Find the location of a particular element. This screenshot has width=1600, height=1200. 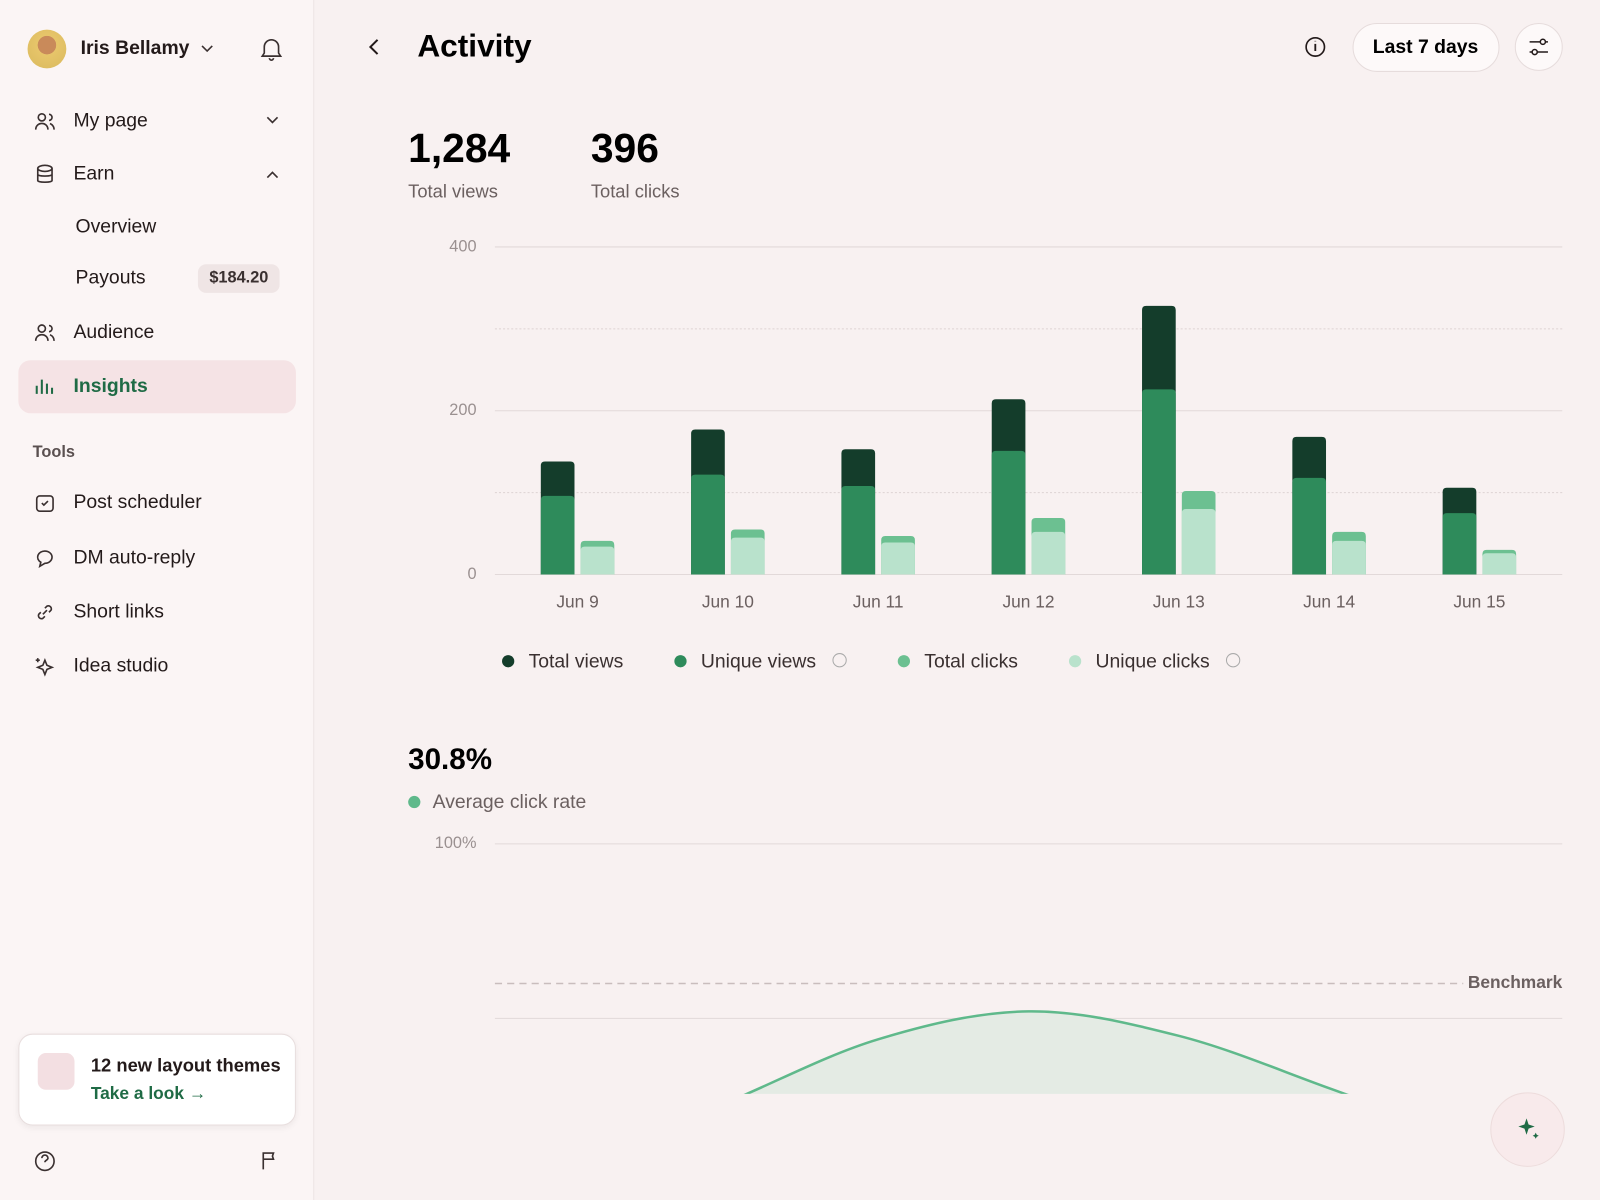

nav-label: DM auto-reply is located at coordinates (134, 557).